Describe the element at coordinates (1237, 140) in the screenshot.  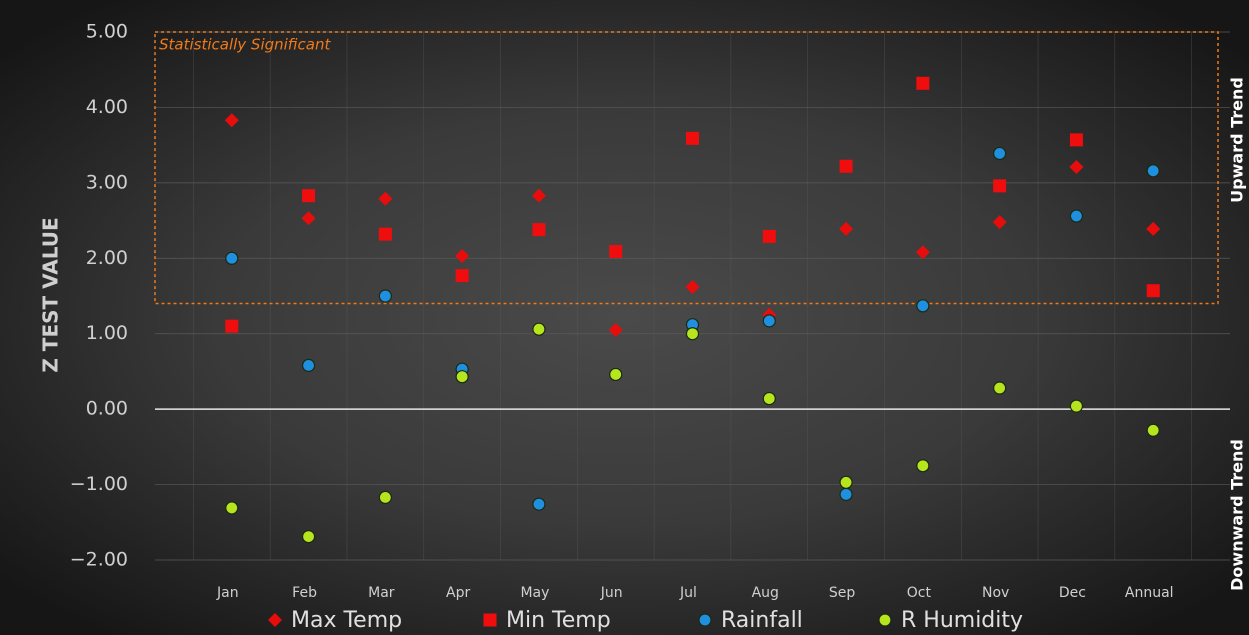
I see `upward-label: Upward Trend` at that location.